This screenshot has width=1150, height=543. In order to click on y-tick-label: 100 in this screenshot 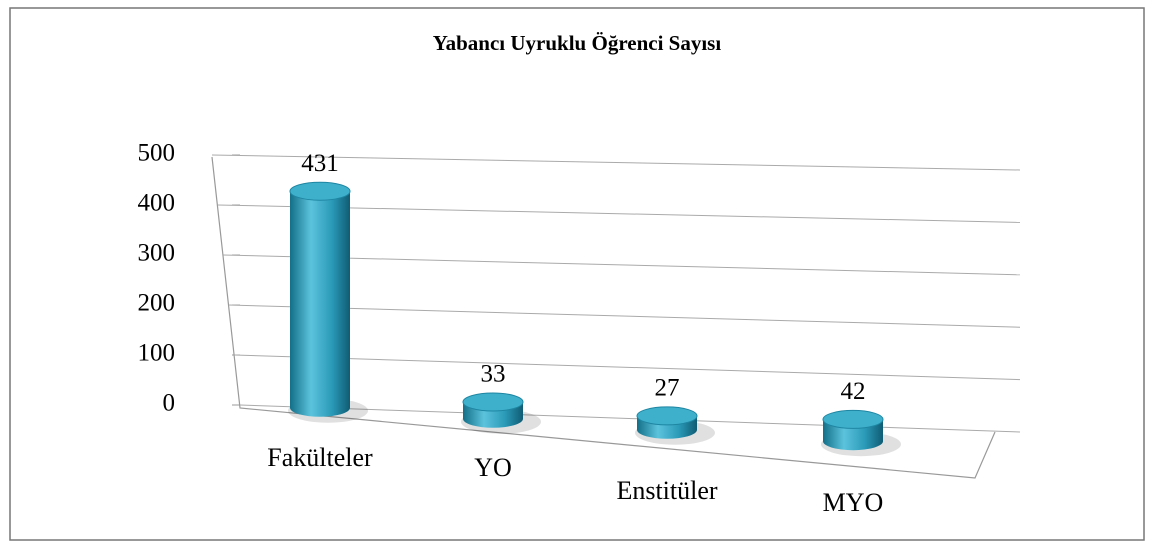, I will do `click(157, 353)`.